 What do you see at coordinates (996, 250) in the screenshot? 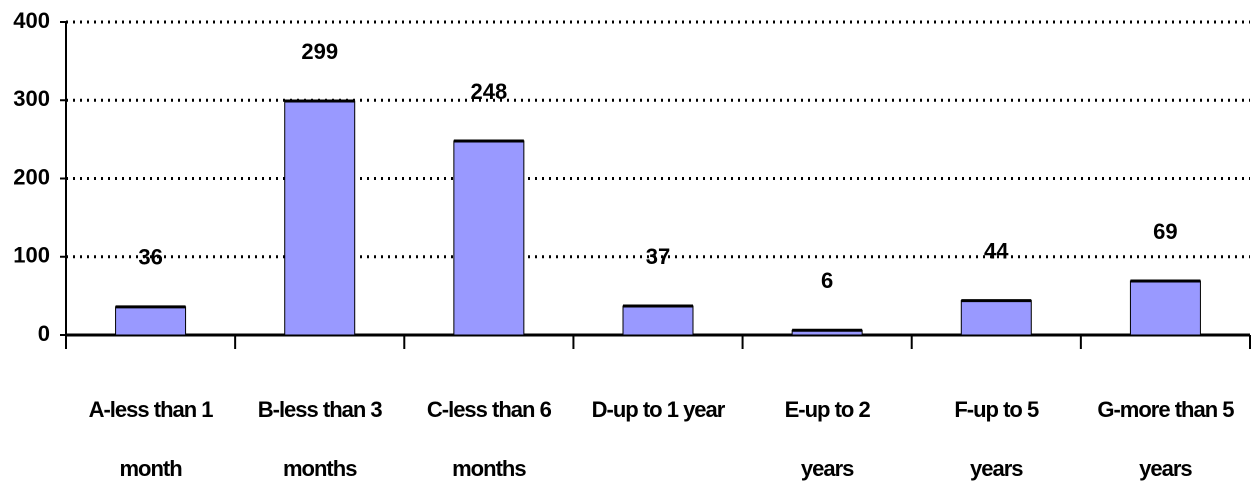
I see `data-label: 44` at bounding box center [996, 250].